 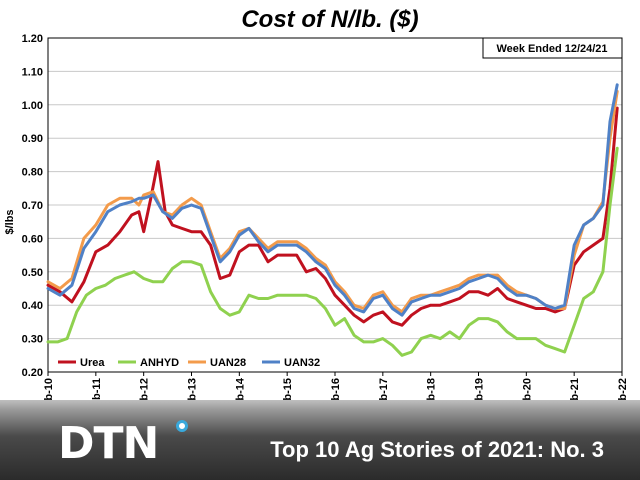 What do you see at coordinates (32, 373) in the screenshot?
I see `y-tick-label: 0.20` at bounding box center [32, 373].